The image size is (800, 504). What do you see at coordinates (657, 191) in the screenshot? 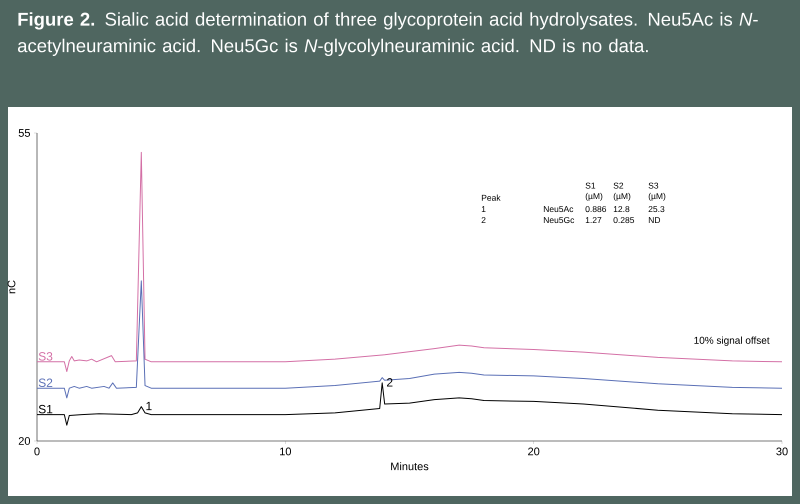
I see `annotation: S3 (µM)` at bounding box center [657, 191].